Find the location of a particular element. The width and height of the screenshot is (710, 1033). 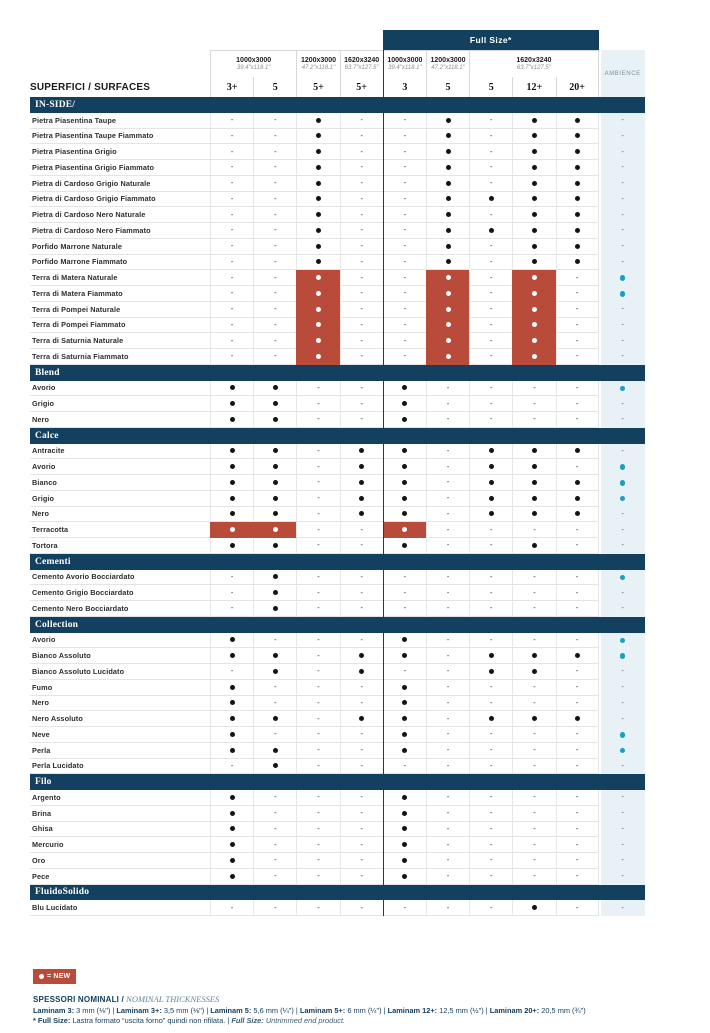

laminam-thickness-label: Laminam 3: is located at coordinates (54, 1010).